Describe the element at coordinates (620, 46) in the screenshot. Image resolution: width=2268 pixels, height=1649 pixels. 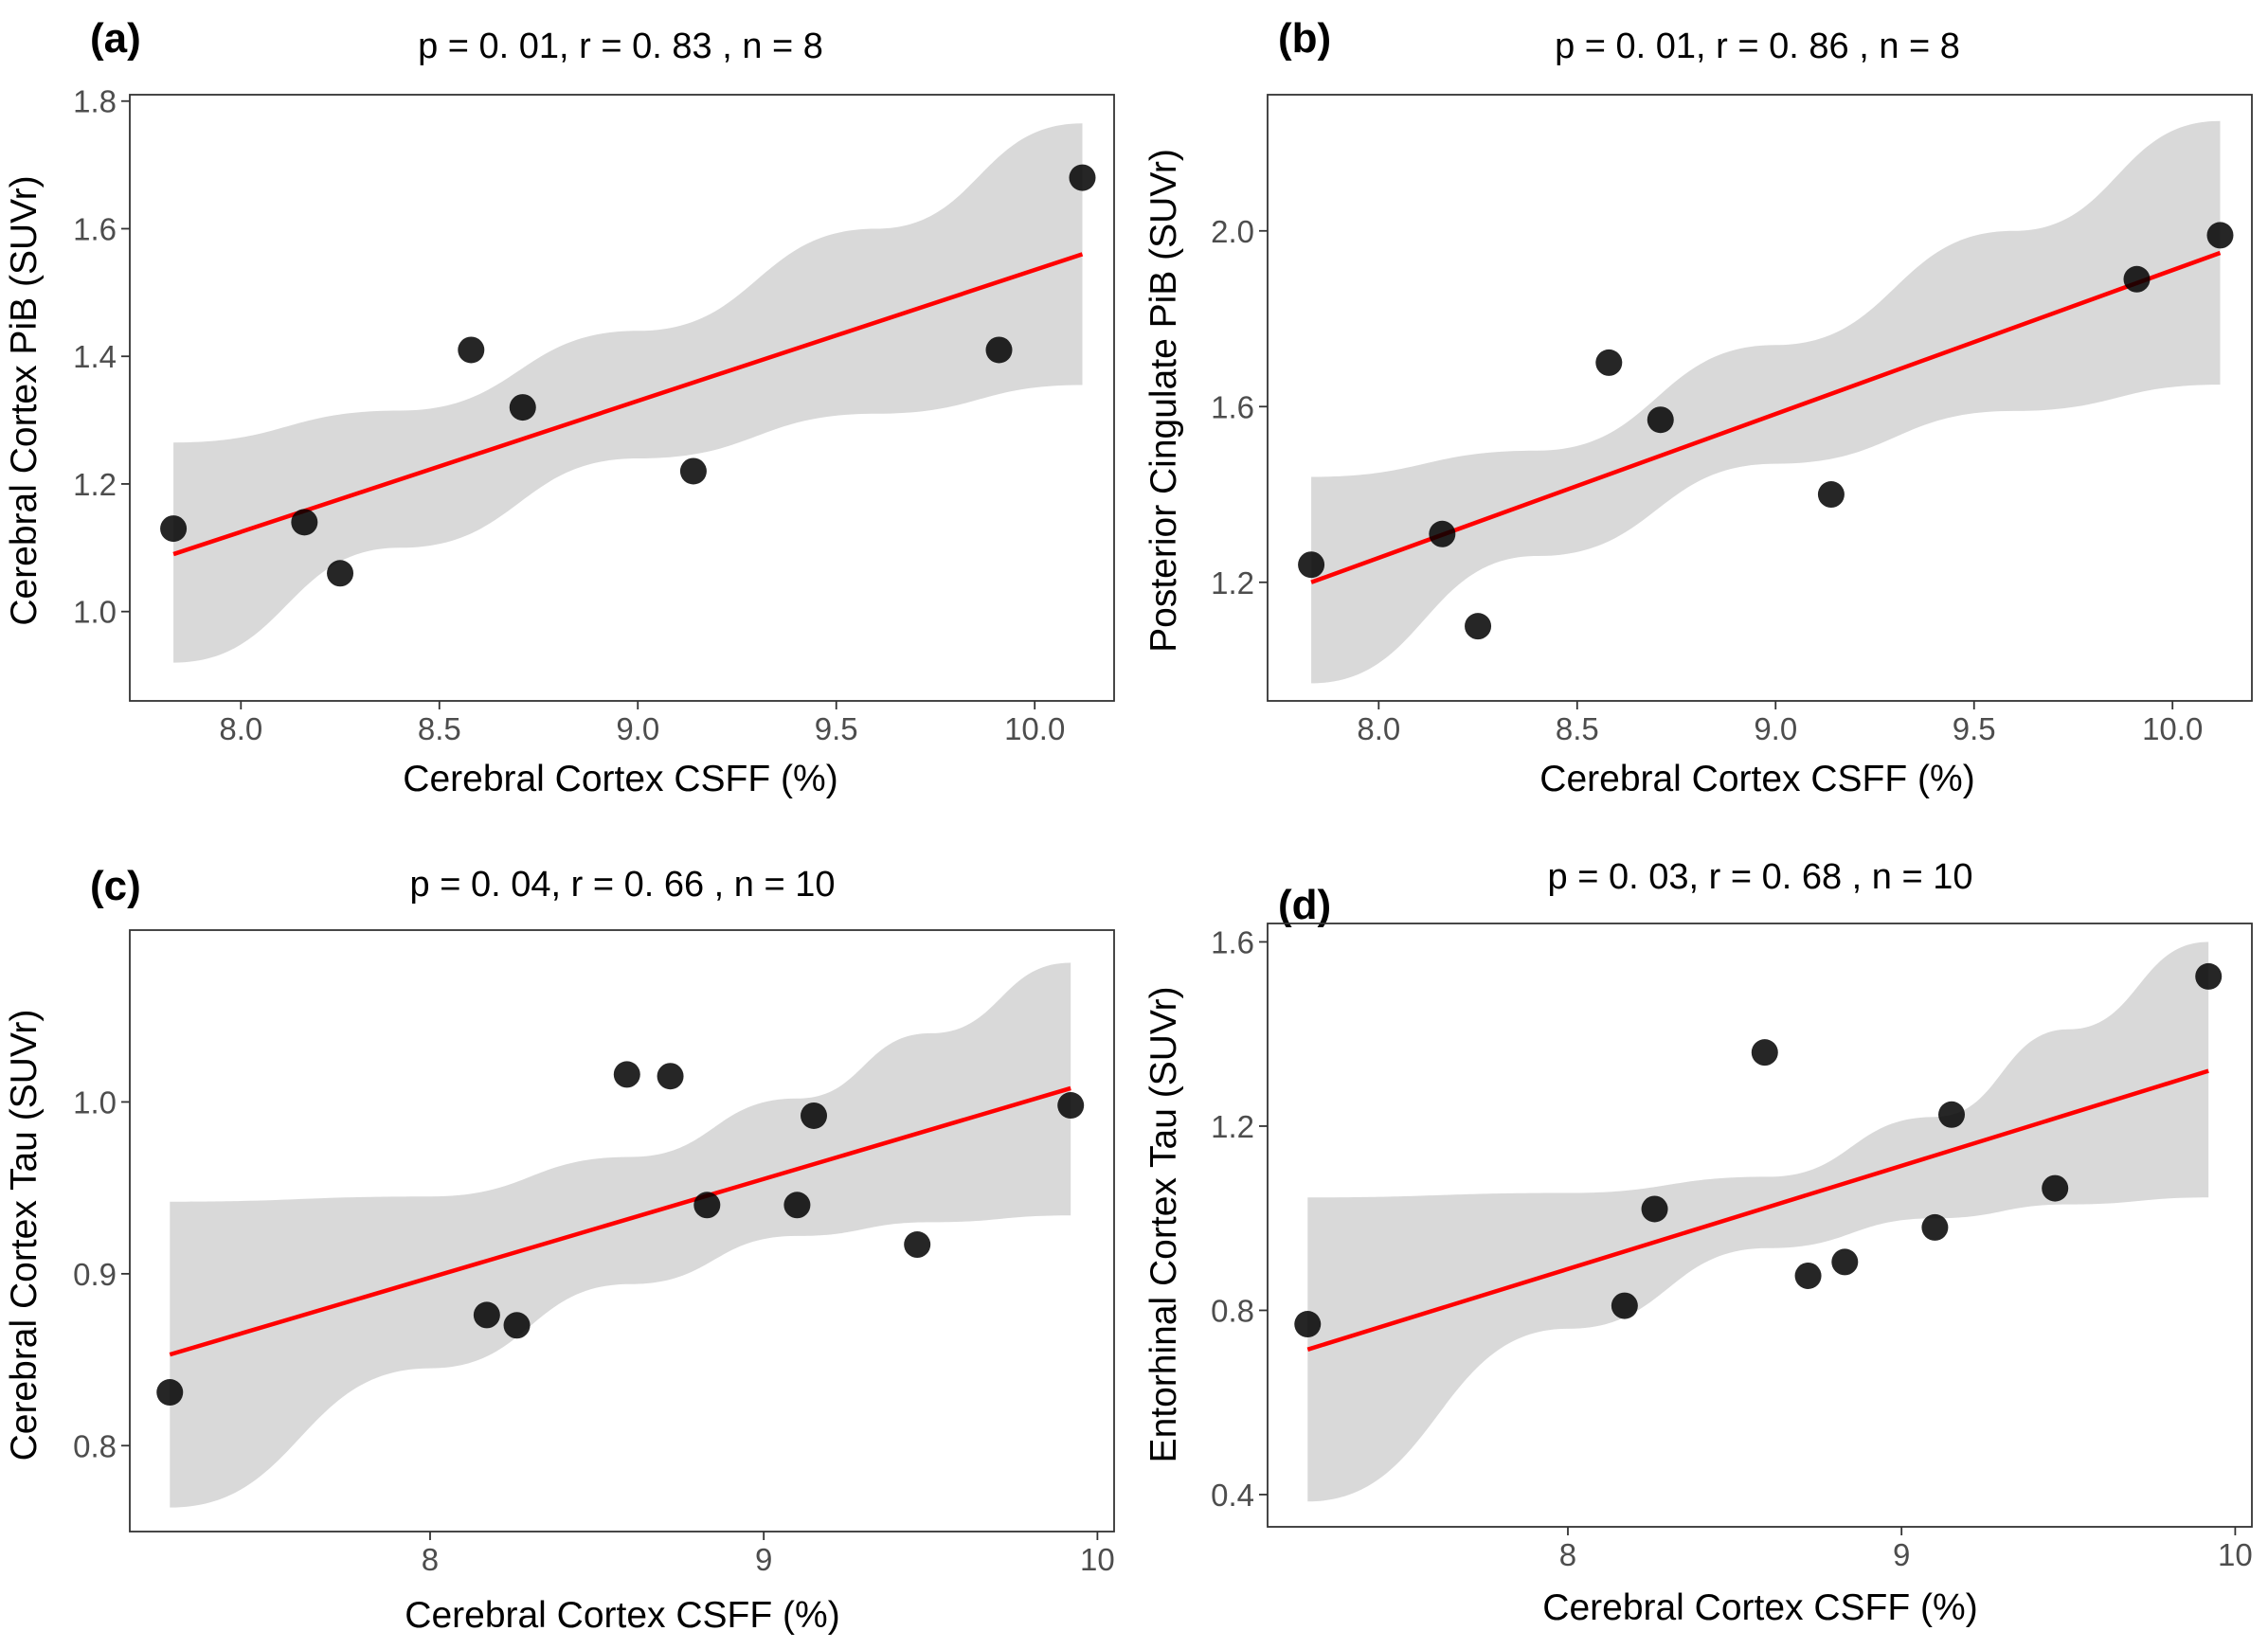
I see `chart-title: p = 0. 01, r = 0. 83 , n = 8` at that location.